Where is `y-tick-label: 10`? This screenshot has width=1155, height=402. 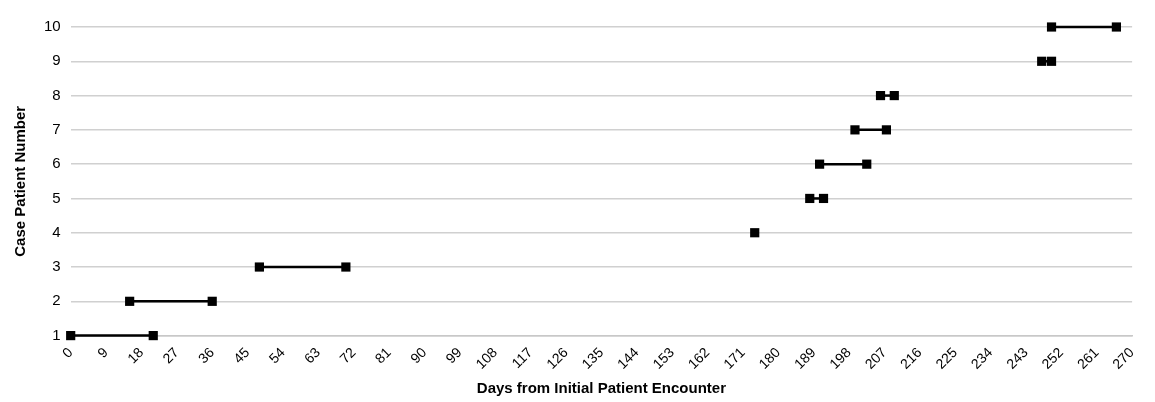
y-tick-label: 10 is located at coordinates (52, 26).